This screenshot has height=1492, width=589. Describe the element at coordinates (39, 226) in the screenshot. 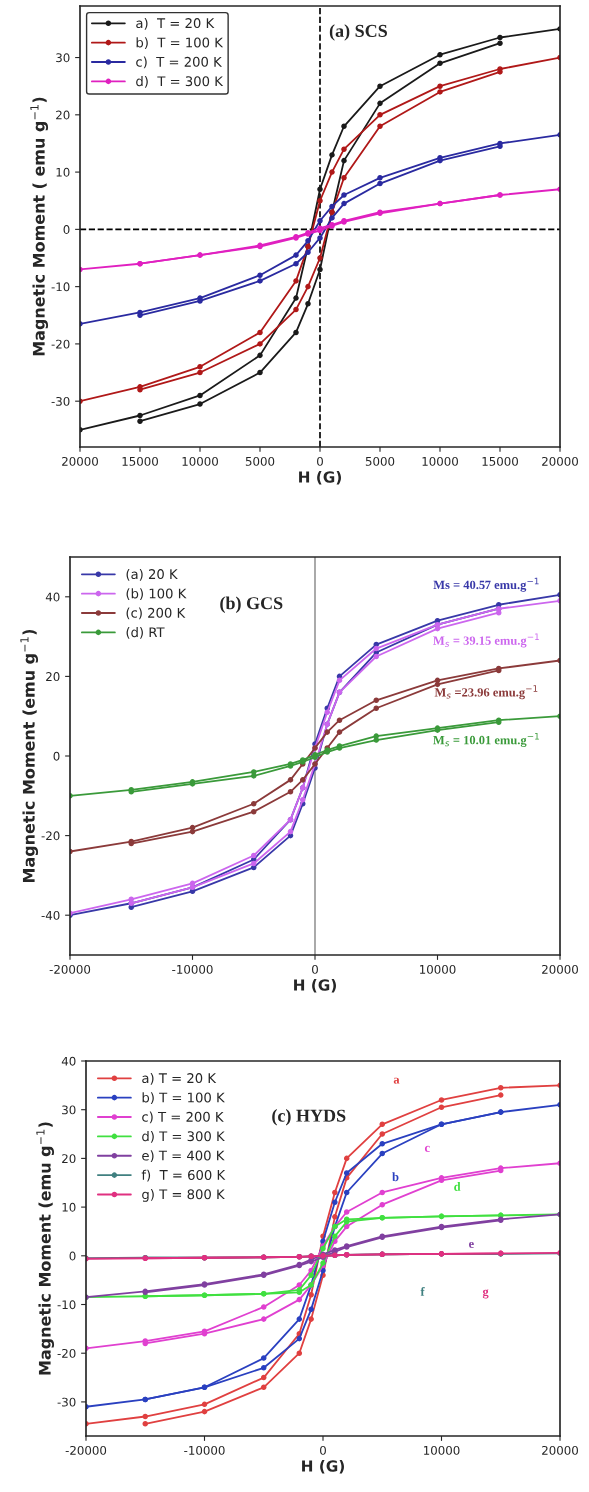

I see `y-axis-title: Magnetic Moment ( emu g$^{−1}$)` at that location.